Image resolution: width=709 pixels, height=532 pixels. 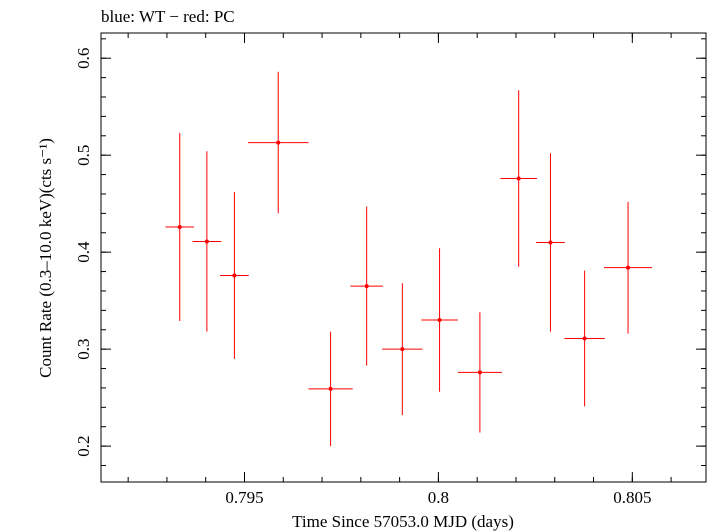 I want to click on y-tick-label: 0.5, so click(x=83, y=155).